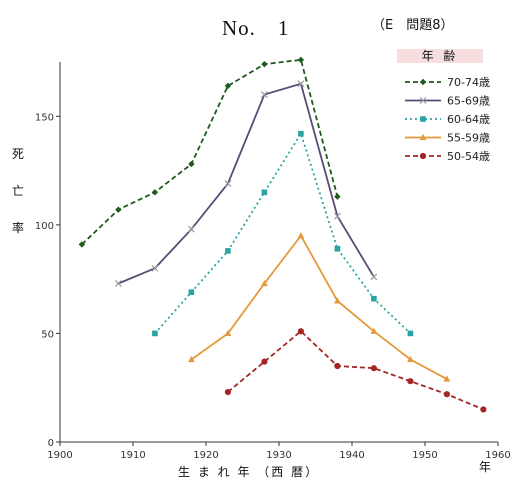  I want to click on x-tick-label: 1930, so click(278, 455).